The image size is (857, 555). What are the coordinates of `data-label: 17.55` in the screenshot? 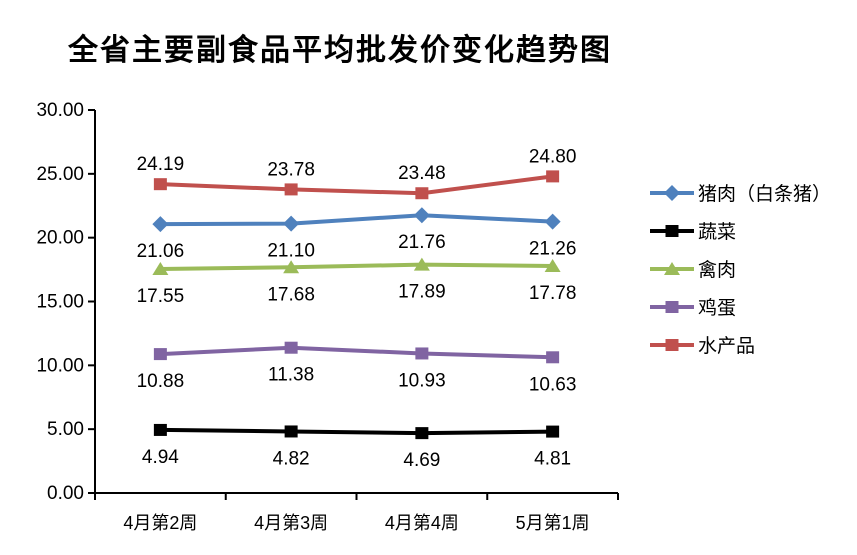 It's located at (161, 296).